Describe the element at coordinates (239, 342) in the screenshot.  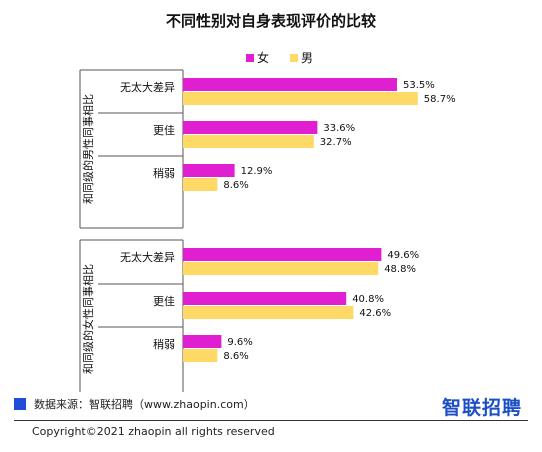
I see `data-label: 9.6%` at that location.